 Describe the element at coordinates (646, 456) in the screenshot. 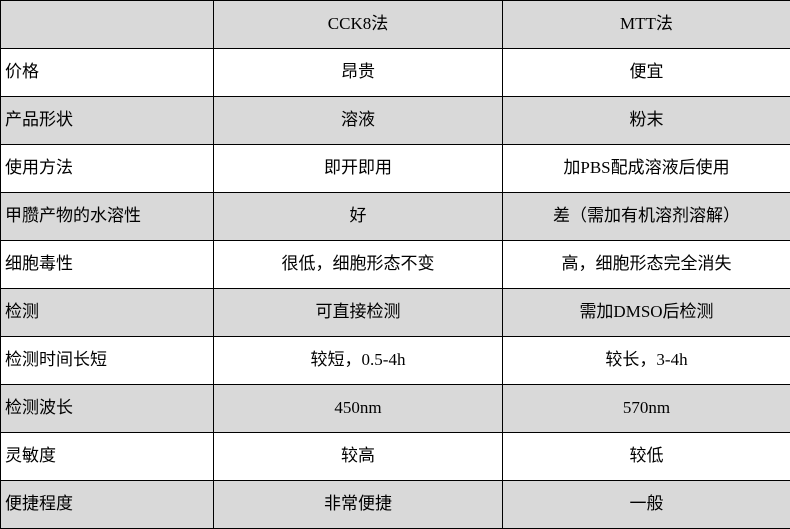

I see `cell-mtt-sensitivity: 较低` at that location.